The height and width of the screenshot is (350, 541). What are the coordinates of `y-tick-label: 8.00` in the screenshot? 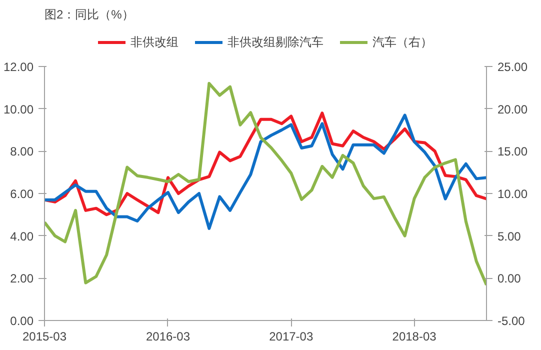 It's located at (22, 151).